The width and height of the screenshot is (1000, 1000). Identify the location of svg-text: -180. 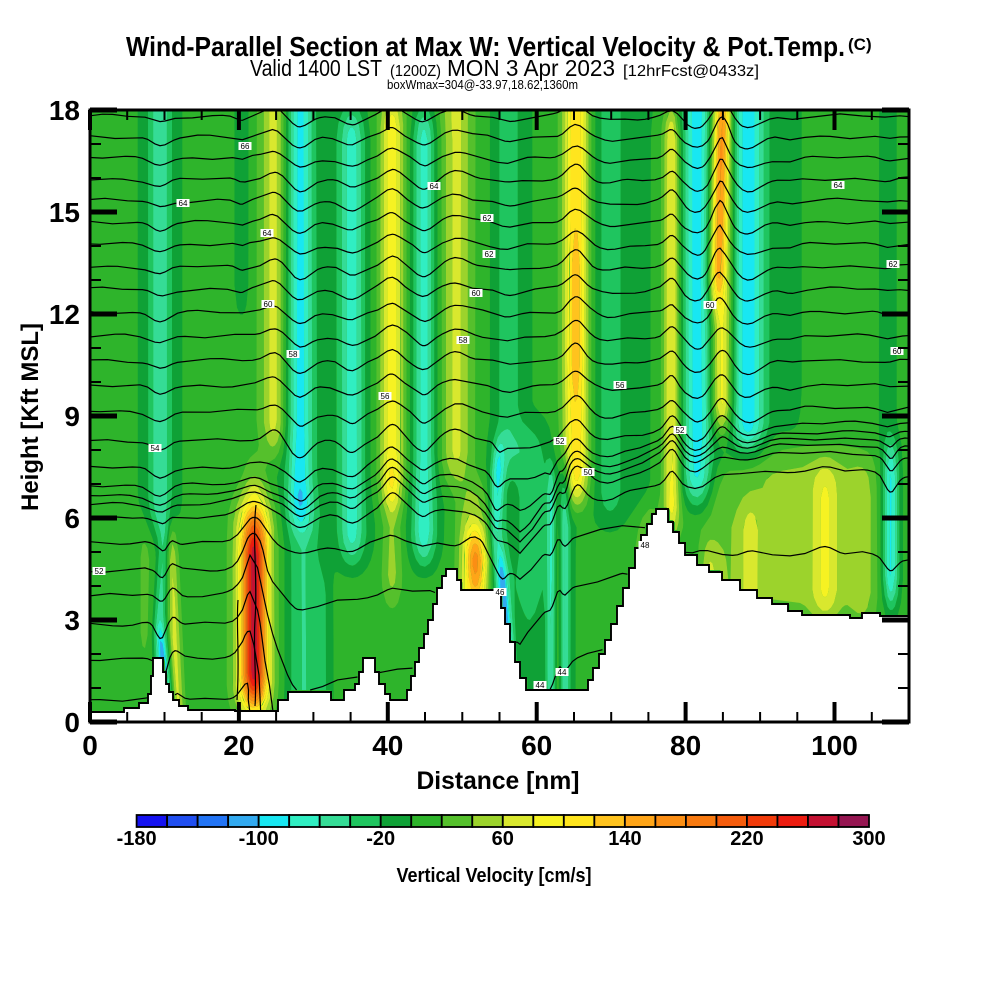
(137, 839).